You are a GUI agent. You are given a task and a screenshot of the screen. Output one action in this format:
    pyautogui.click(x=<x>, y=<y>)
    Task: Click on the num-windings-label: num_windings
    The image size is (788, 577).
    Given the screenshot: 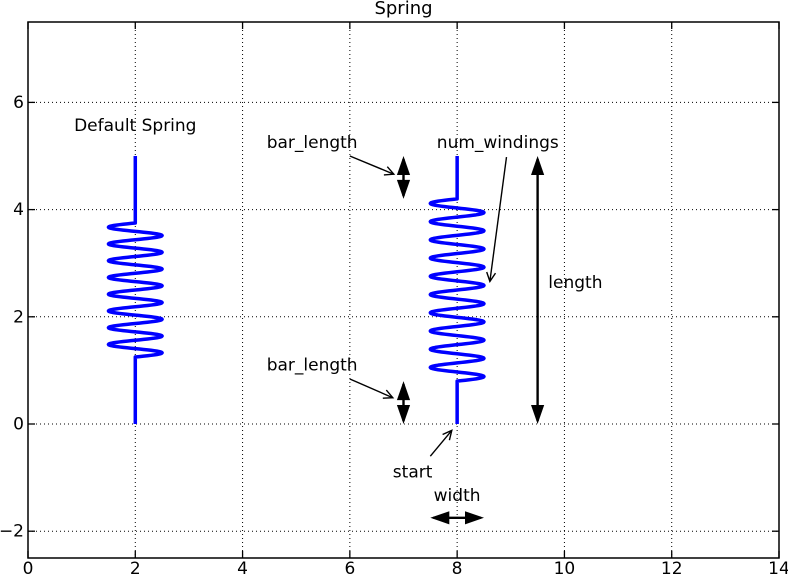 What is the action you would take?
    pyautogui.click(x=498, y=143)
    